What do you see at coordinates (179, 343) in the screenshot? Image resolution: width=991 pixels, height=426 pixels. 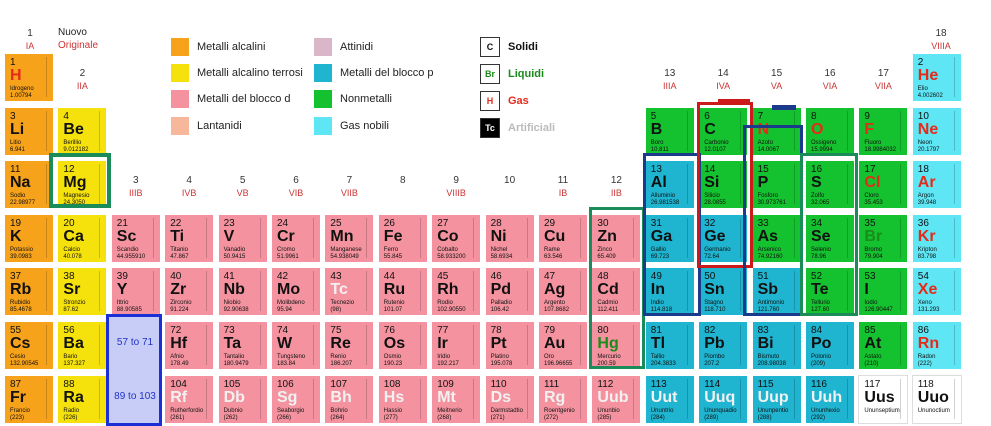 I see `element-symbol: Hf` at bounding box center [179, 343].